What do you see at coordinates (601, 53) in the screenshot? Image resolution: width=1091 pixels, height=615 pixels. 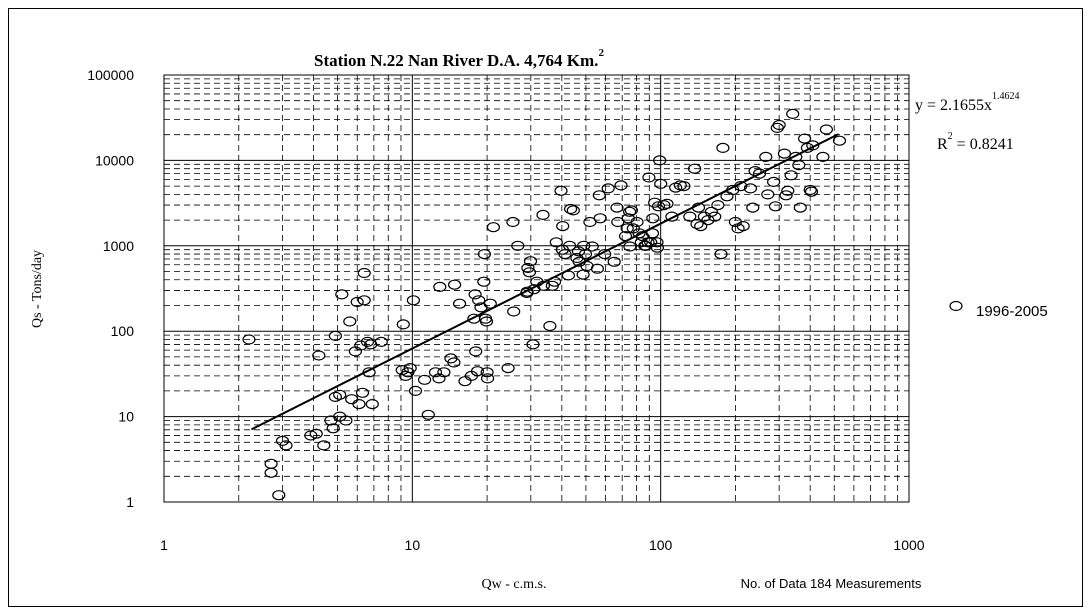 I see `chart-title-sup: 2` at bounding box center [601, 53].